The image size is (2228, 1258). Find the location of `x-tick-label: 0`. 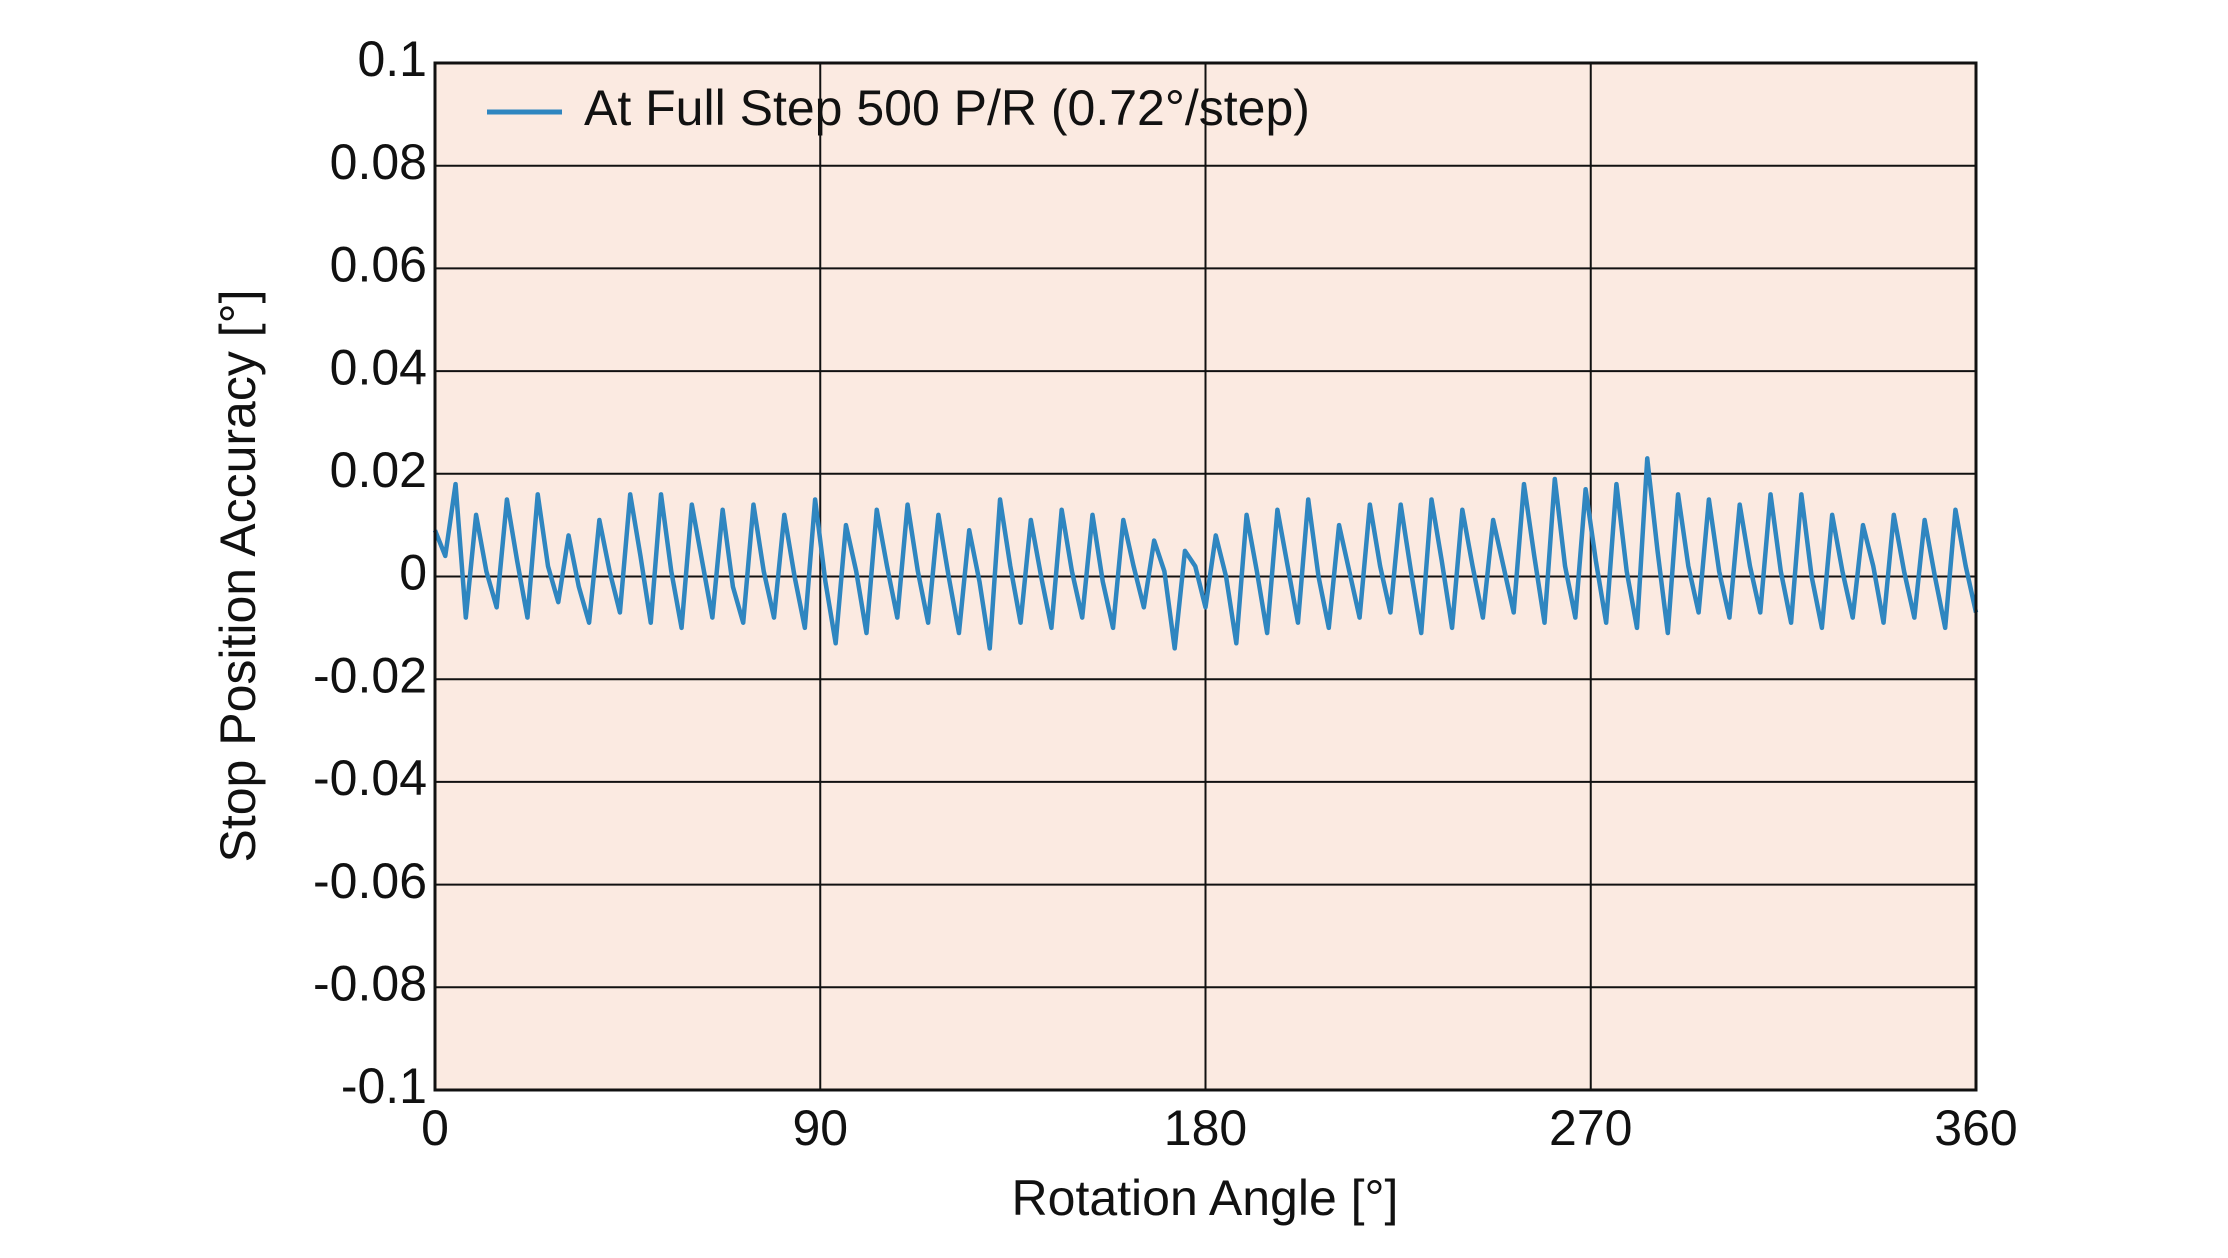

x-tick-label: 0 is located at coordinates (435, 1128).